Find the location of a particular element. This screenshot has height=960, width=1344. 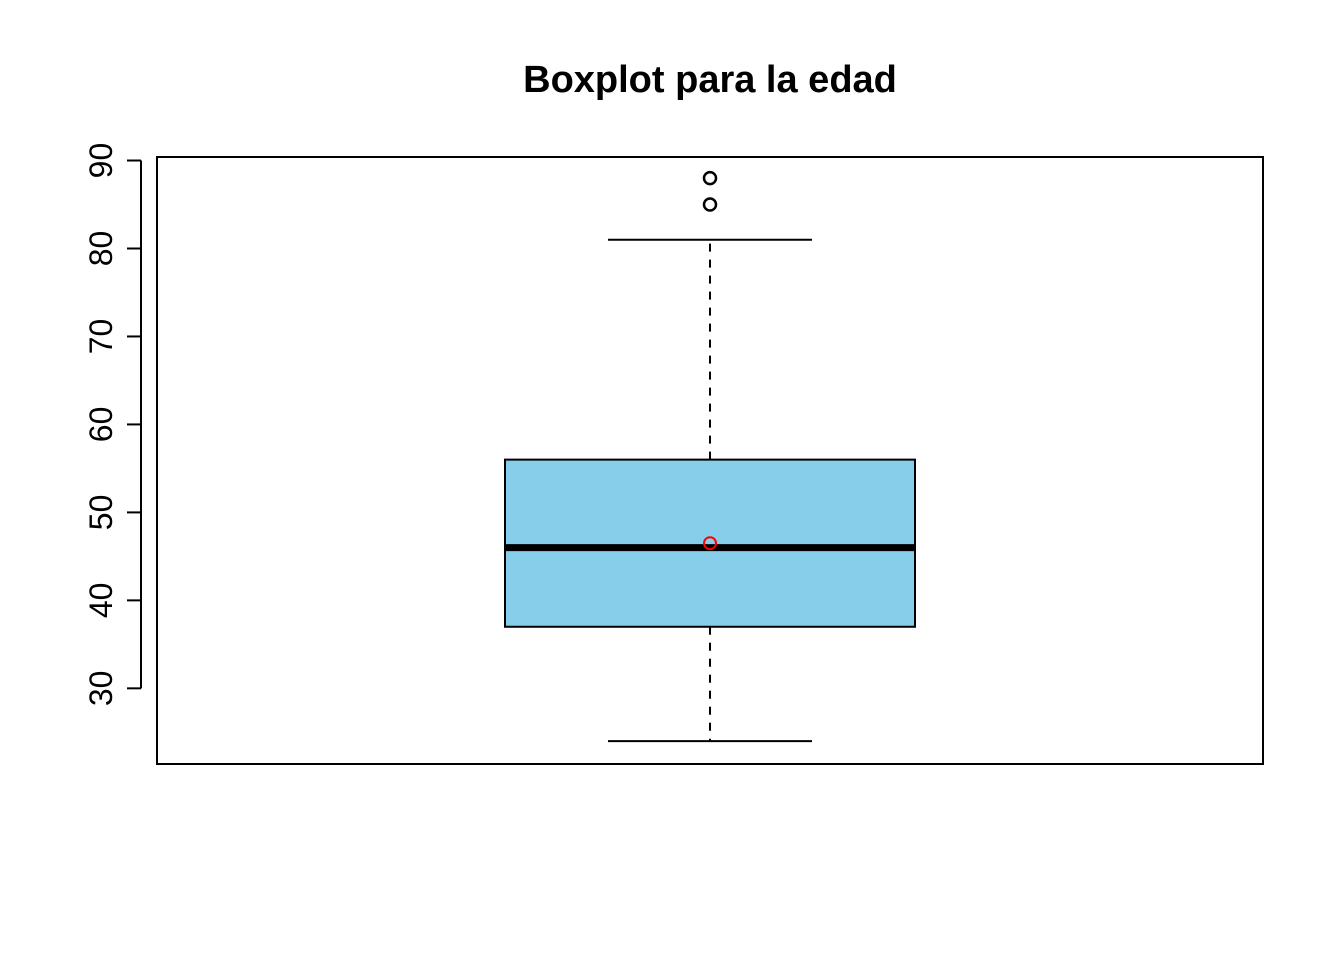

y-tick-label: 80 is located at coordinates (101, 249).